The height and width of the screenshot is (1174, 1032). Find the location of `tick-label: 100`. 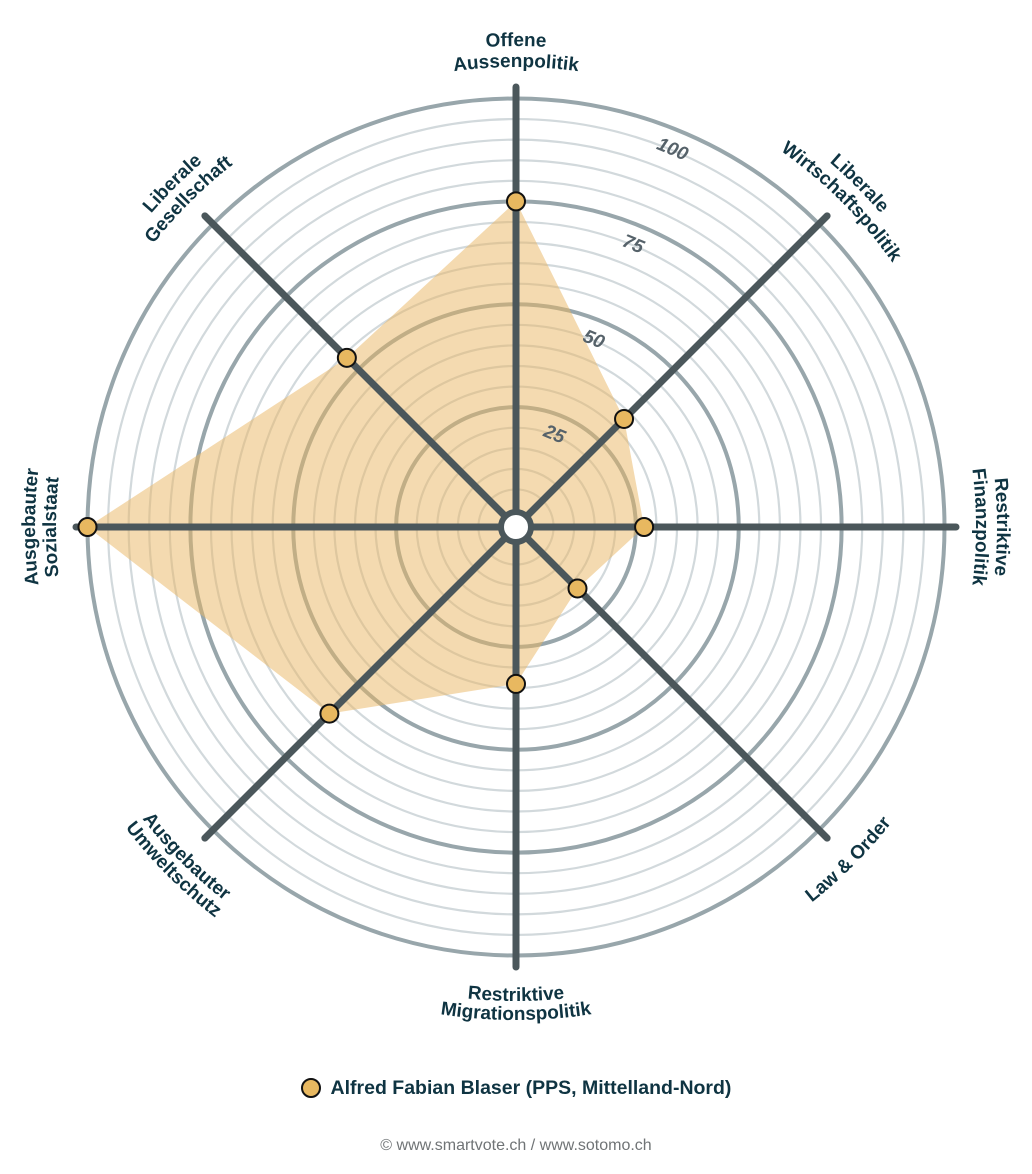

tick-label: 100 is located at coordinates (673, 150).